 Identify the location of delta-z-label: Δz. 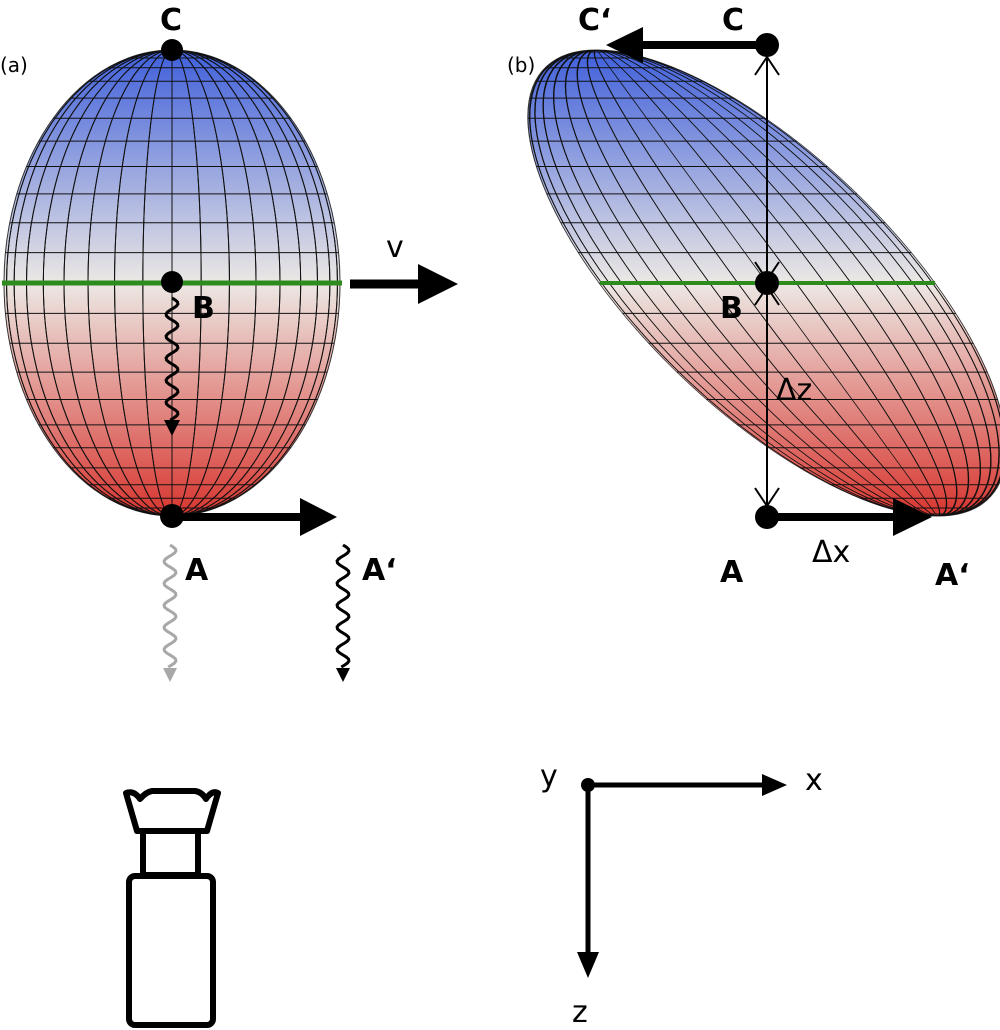
(794, 390).